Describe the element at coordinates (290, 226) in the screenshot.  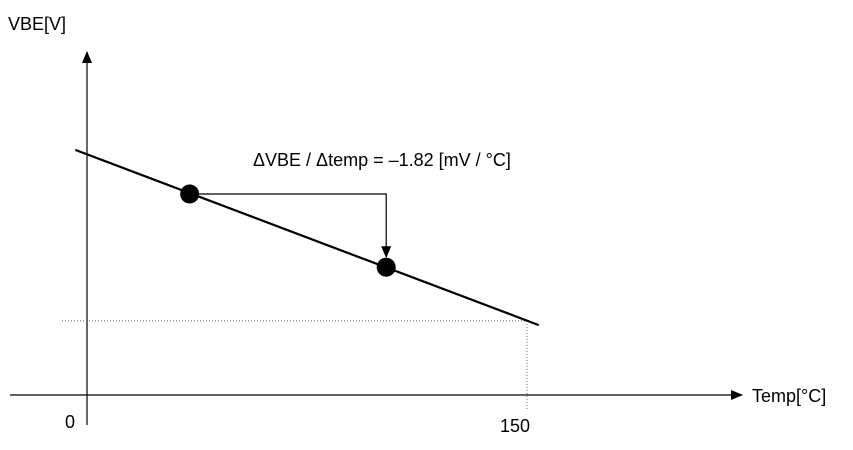
I see `delta-connector-arrow` at that location.